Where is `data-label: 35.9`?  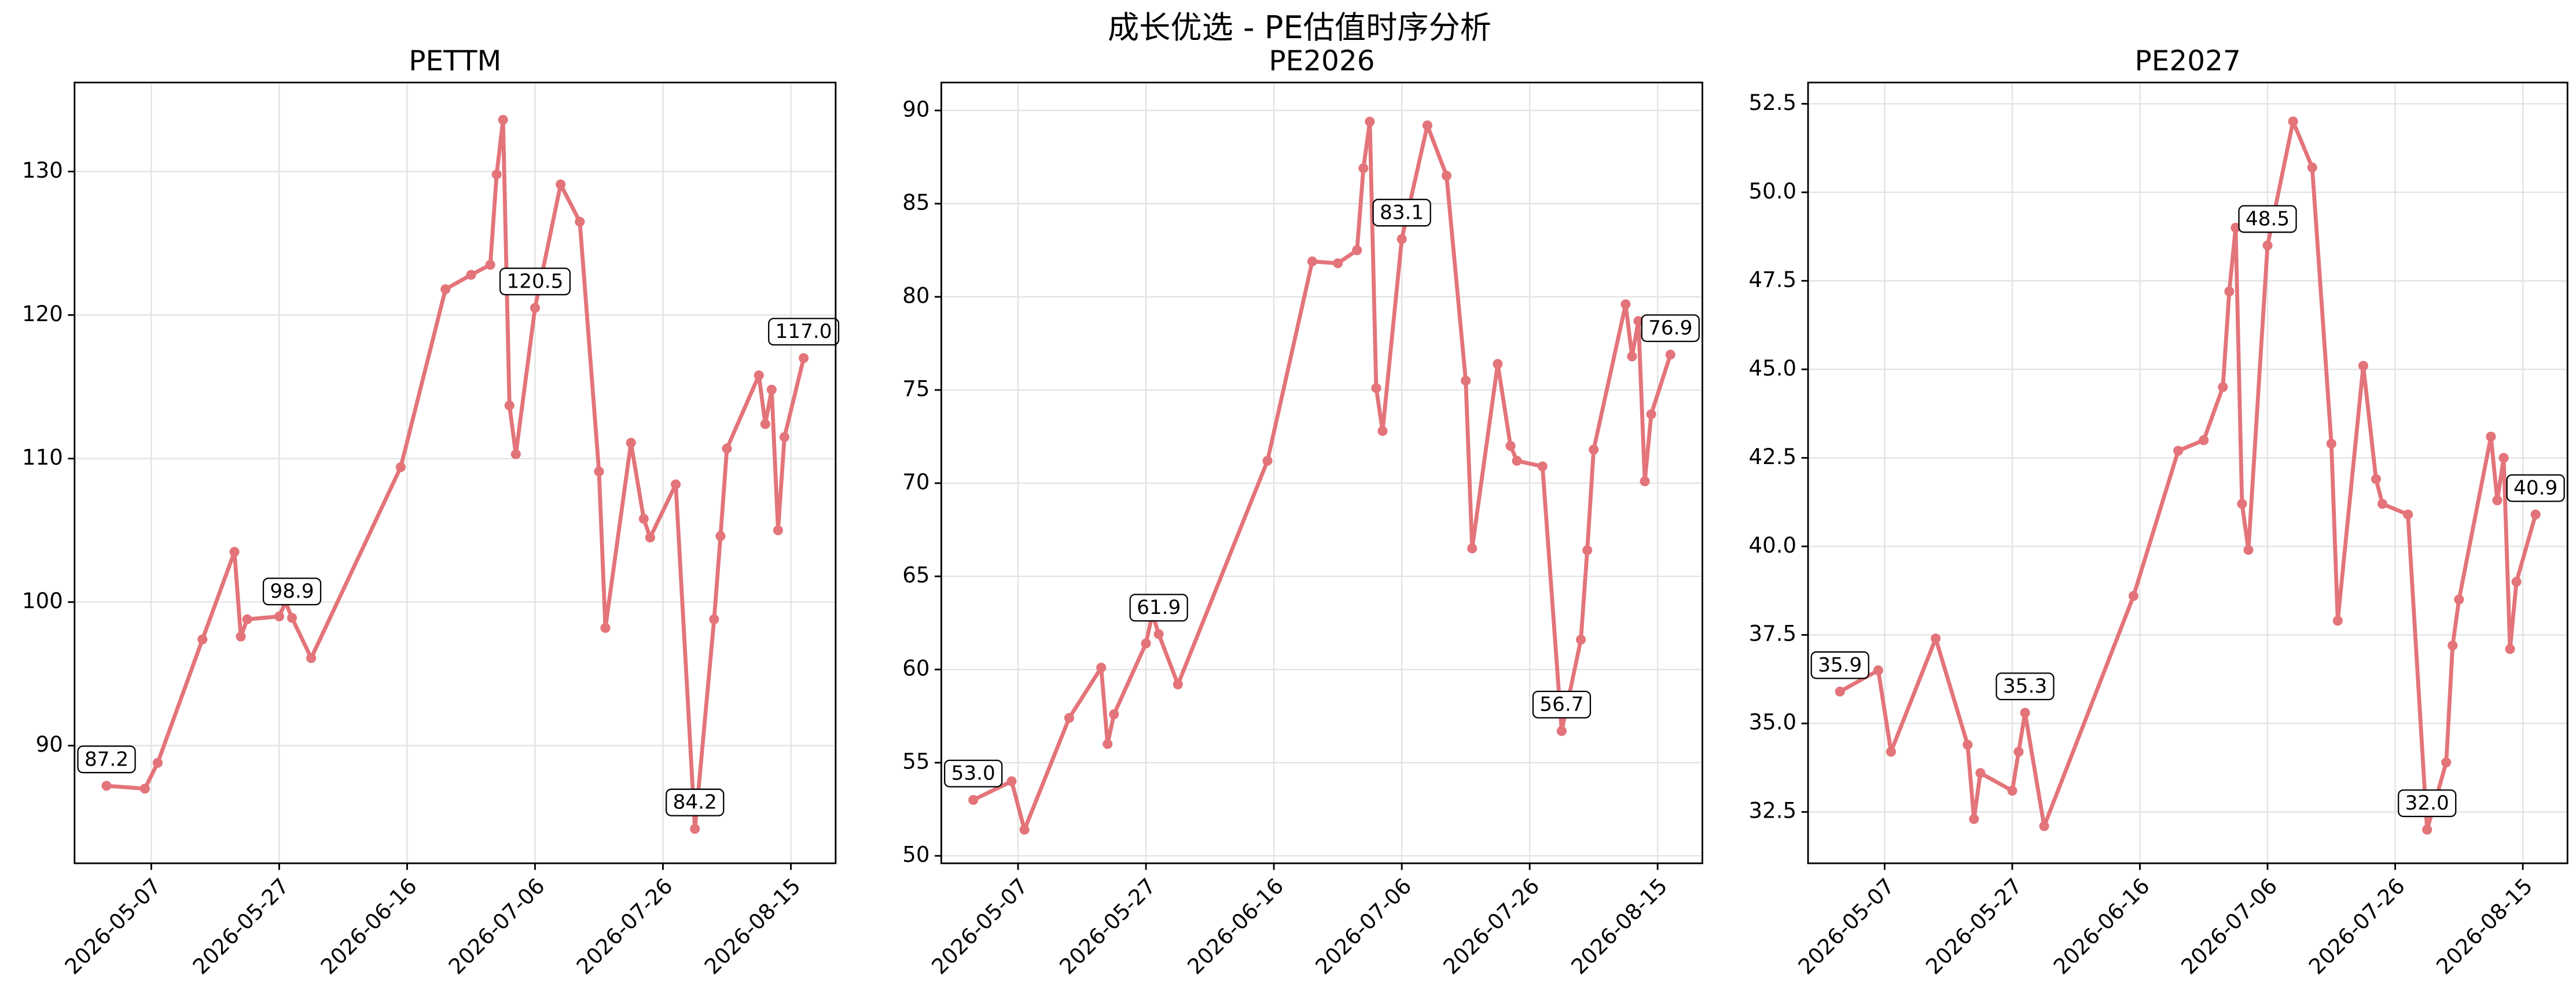 data-label: 35.9 is located at coordinates (1840, 665).